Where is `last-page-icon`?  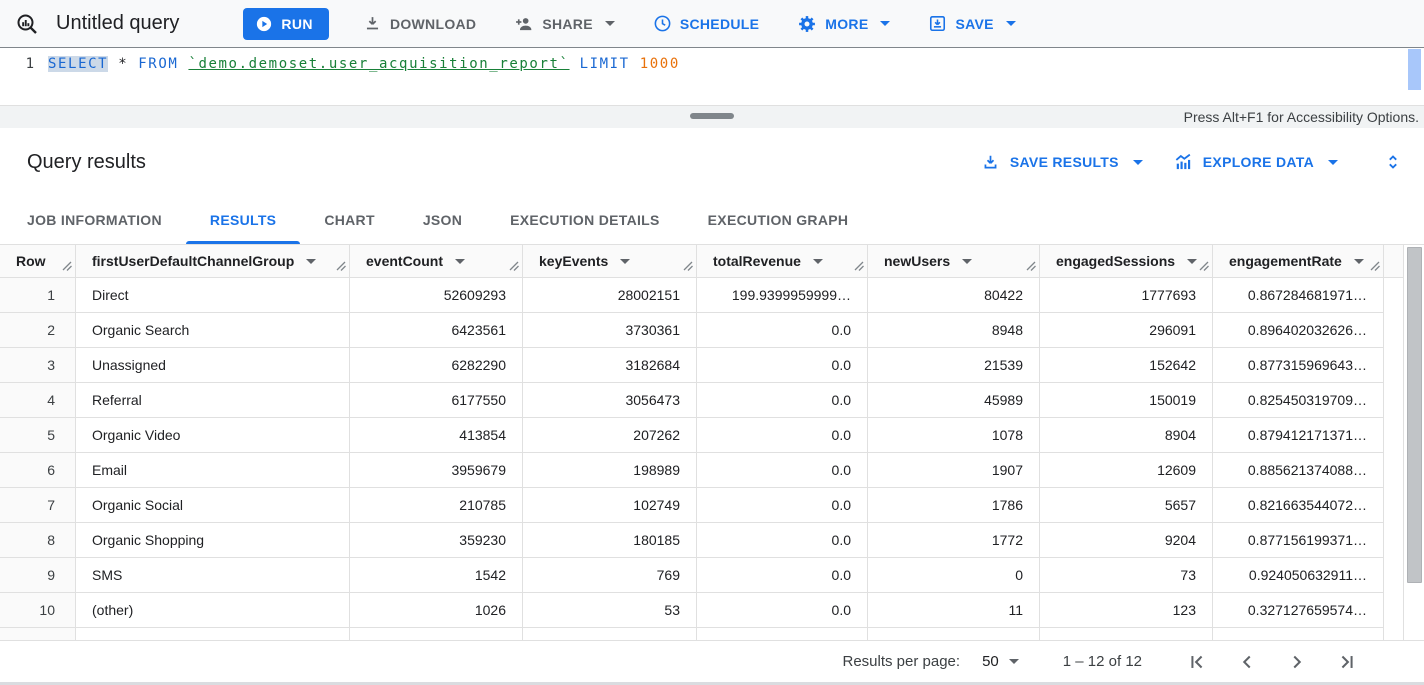
last-page-icon is located at coordinates (1347, 662).